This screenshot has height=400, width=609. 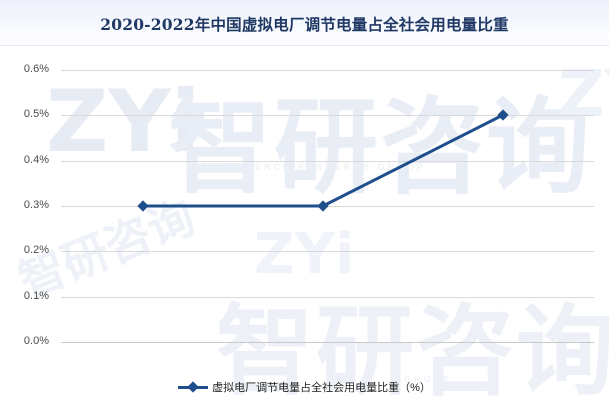 I want to click on chart-title: 2020-2022年中国虚拟电厂调节电量占全社会用电量比重, so click(x=304, y=24).